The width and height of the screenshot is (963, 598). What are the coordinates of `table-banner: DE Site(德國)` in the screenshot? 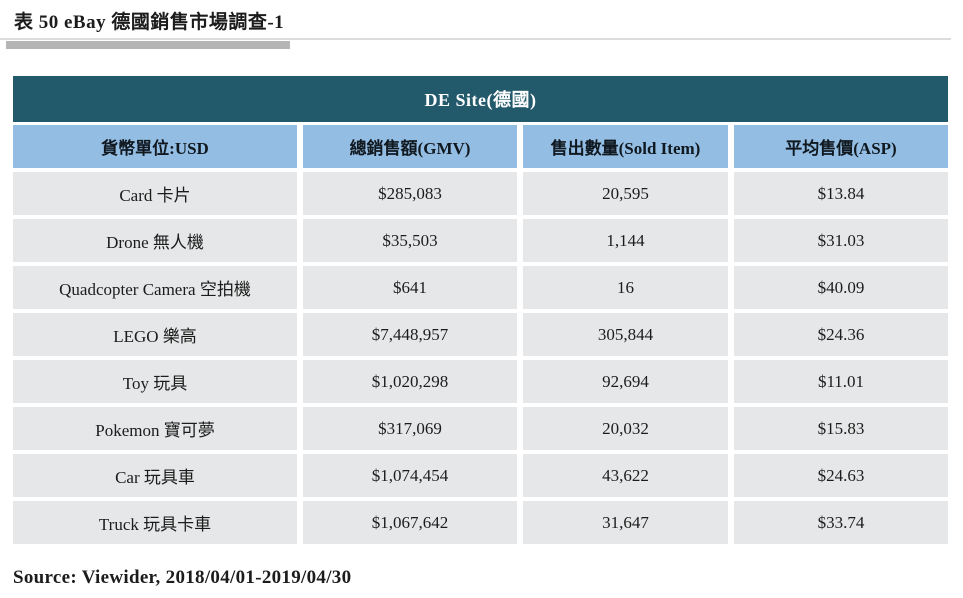 It's located at (480, 99).